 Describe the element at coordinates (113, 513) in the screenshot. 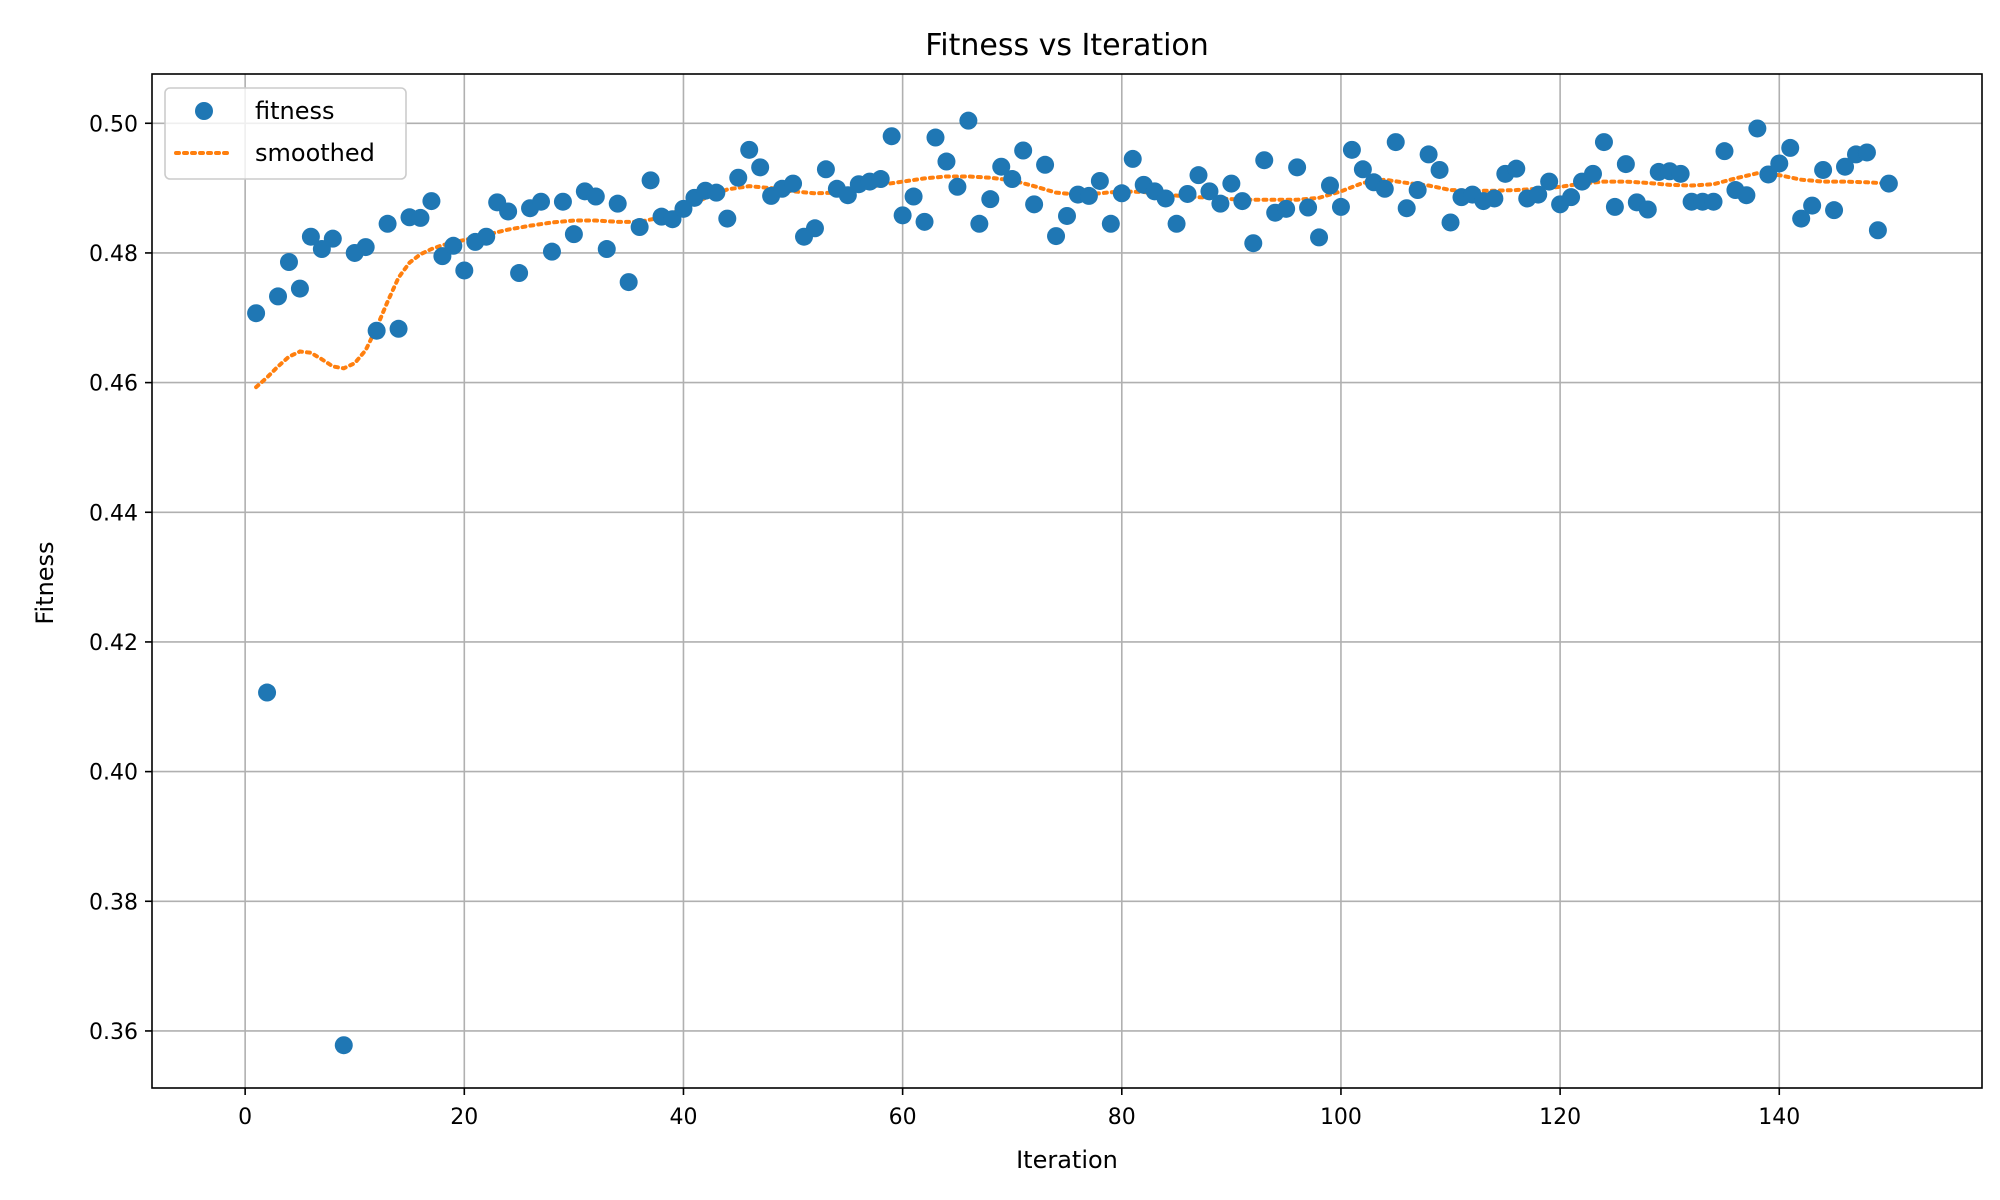

I see `y-tick-label: 0.44` at that location.